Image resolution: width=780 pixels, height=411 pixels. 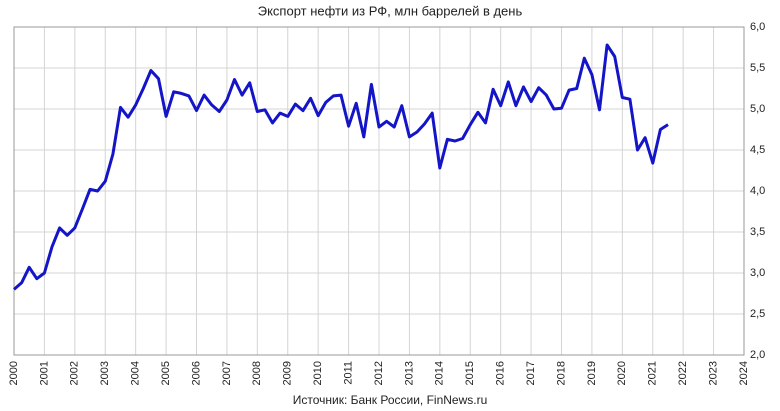 What do you see at coordinates (470, 373) in the screenshot?
I see `x-tick-label: 2015` at bounding box center [470, 373].